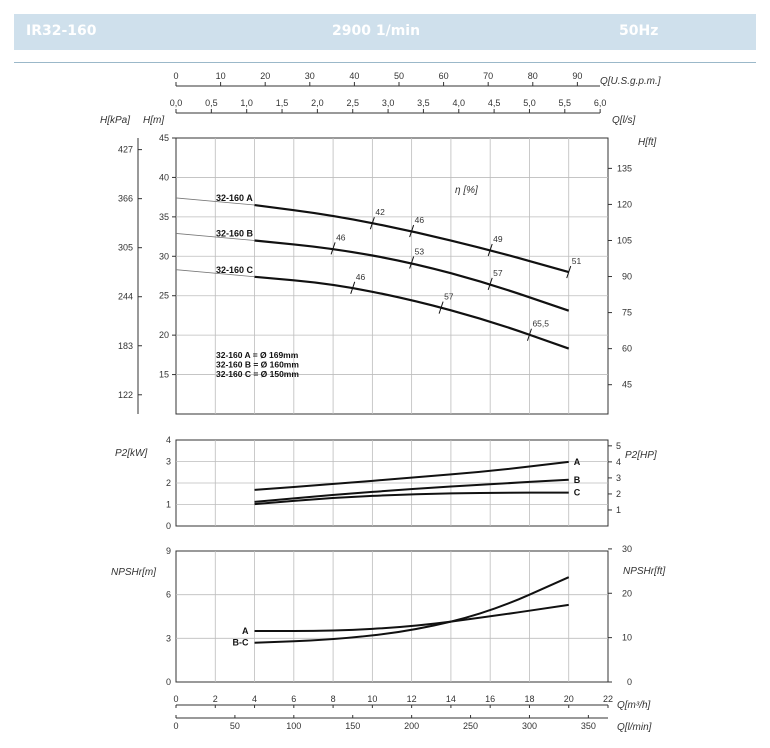 This screenshot has width=770, height=748. Describe the element at coordinates (618, 494) in the screenshot. I see `hp-tick-label: 2` at that location.